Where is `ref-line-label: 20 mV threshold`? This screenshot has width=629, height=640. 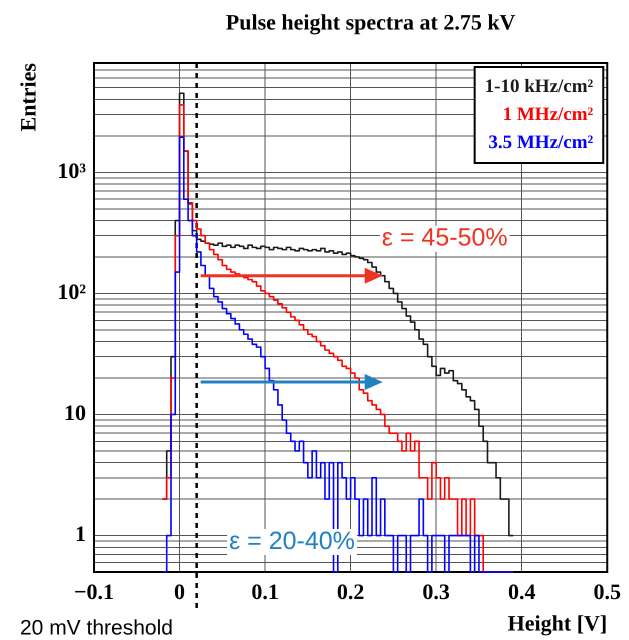 ref-line-label: 20 mV threshold is located at coordinates (96, 628).